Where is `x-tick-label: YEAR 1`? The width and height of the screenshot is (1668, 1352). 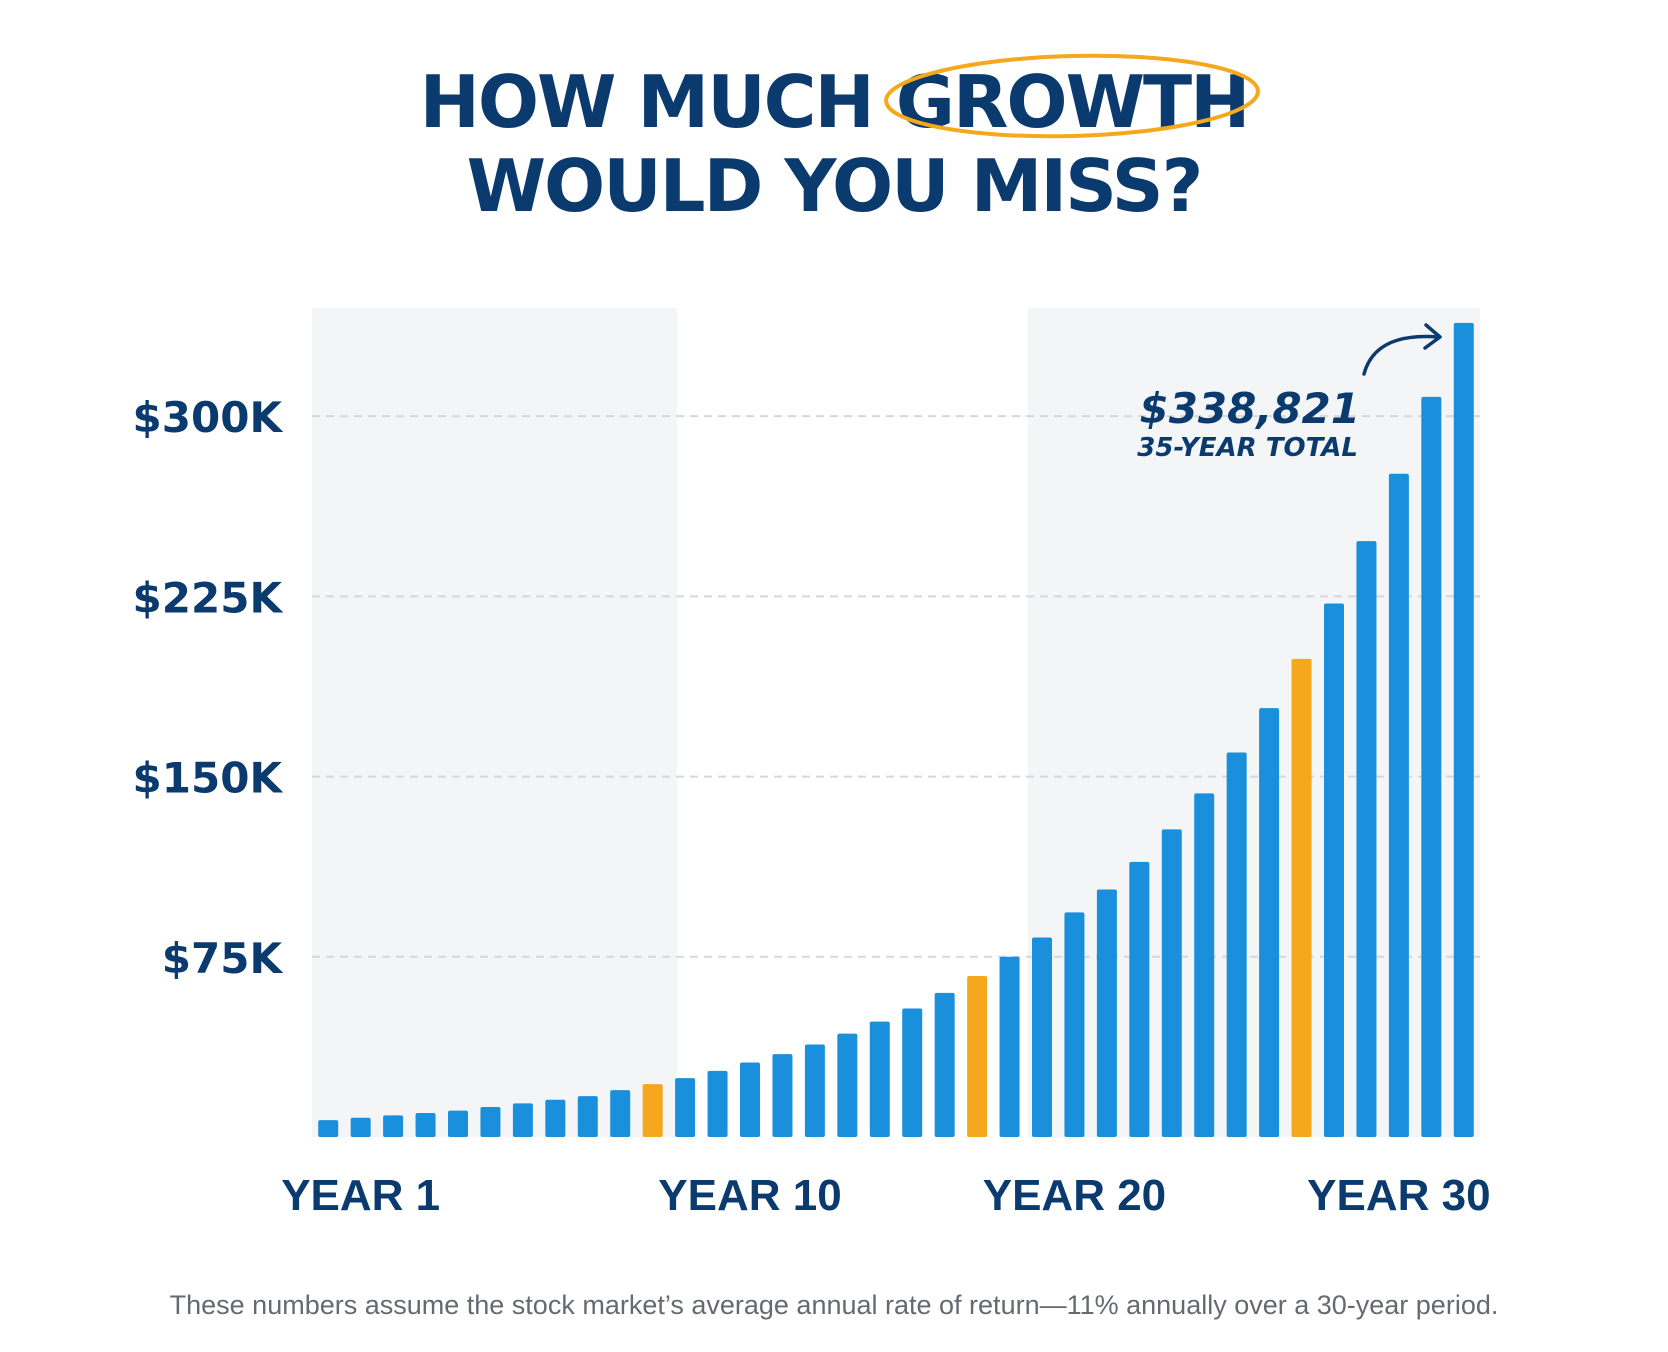 x-tick-label: YEAR 1 is located at coordinates (360, 1195).